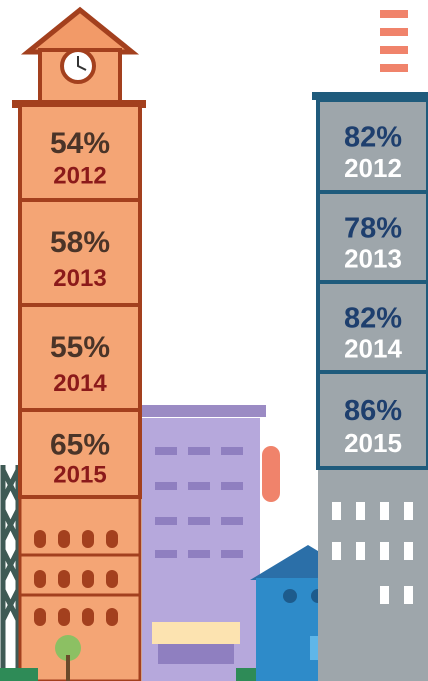 This screenshot has width=428, height=681. I want to click on value-label: 78%, so click(373, 228).